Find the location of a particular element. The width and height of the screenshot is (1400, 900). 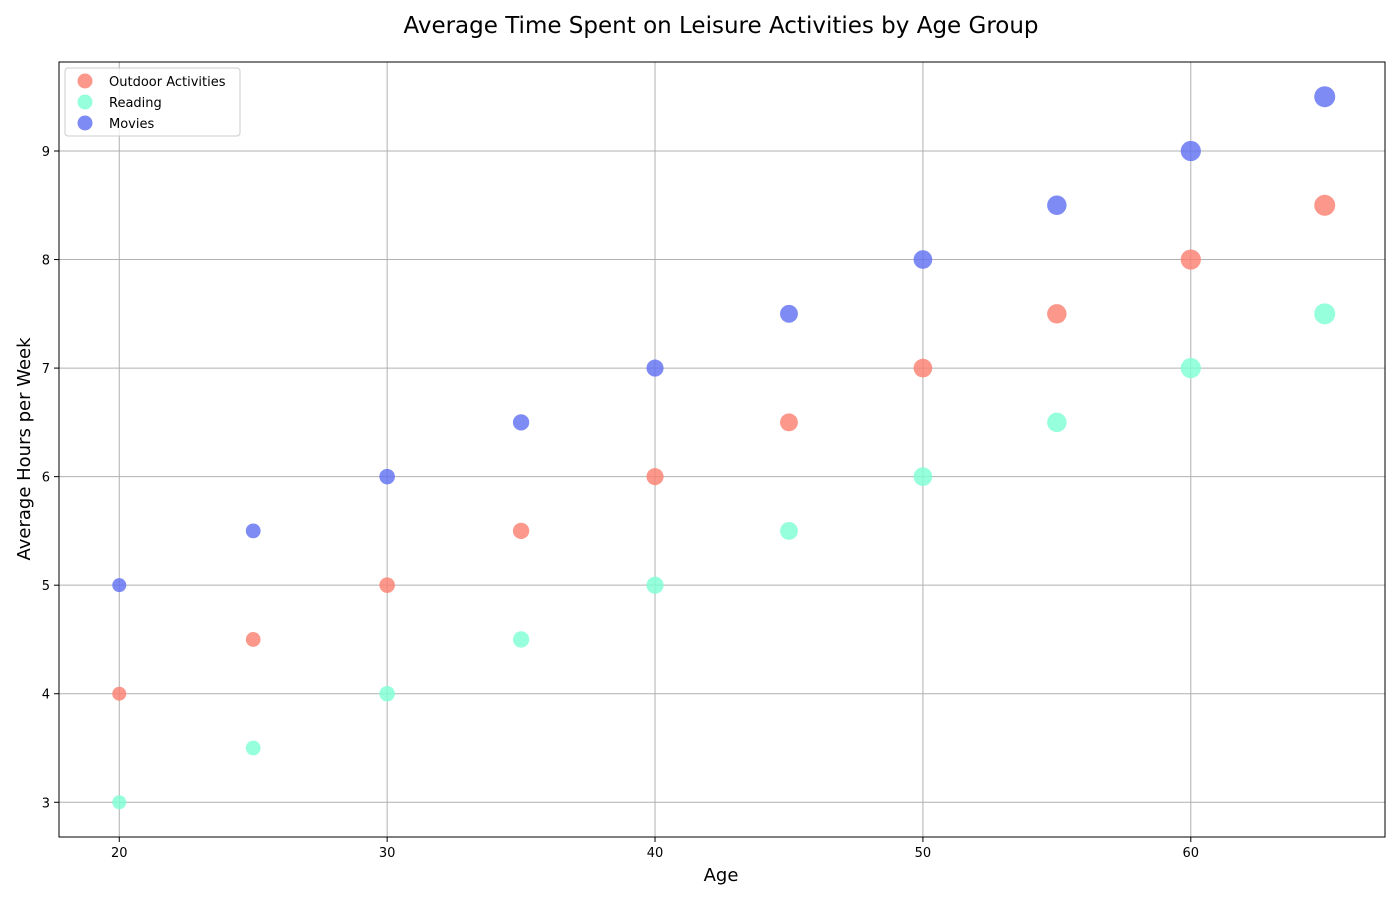

y-axis-label: Average Hours per Week is located at coordinates (24, 449).